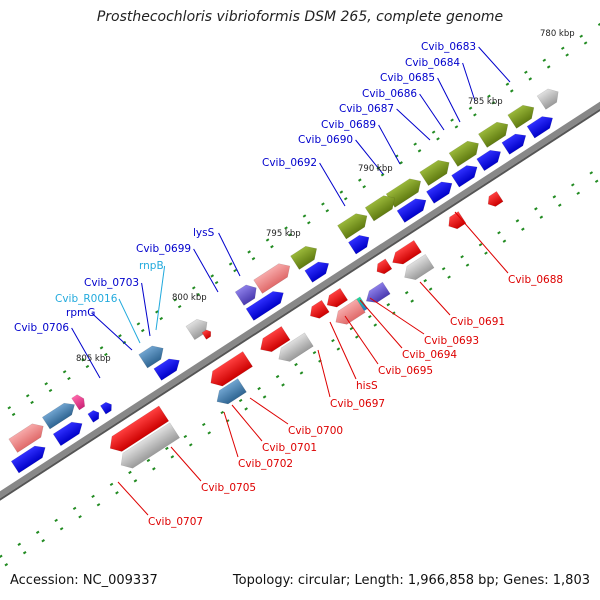  What do you see at coordinates (265, 464) in the screenshot?
I see `gene-label: Cvib_0702` at bounding box center [265, 464].